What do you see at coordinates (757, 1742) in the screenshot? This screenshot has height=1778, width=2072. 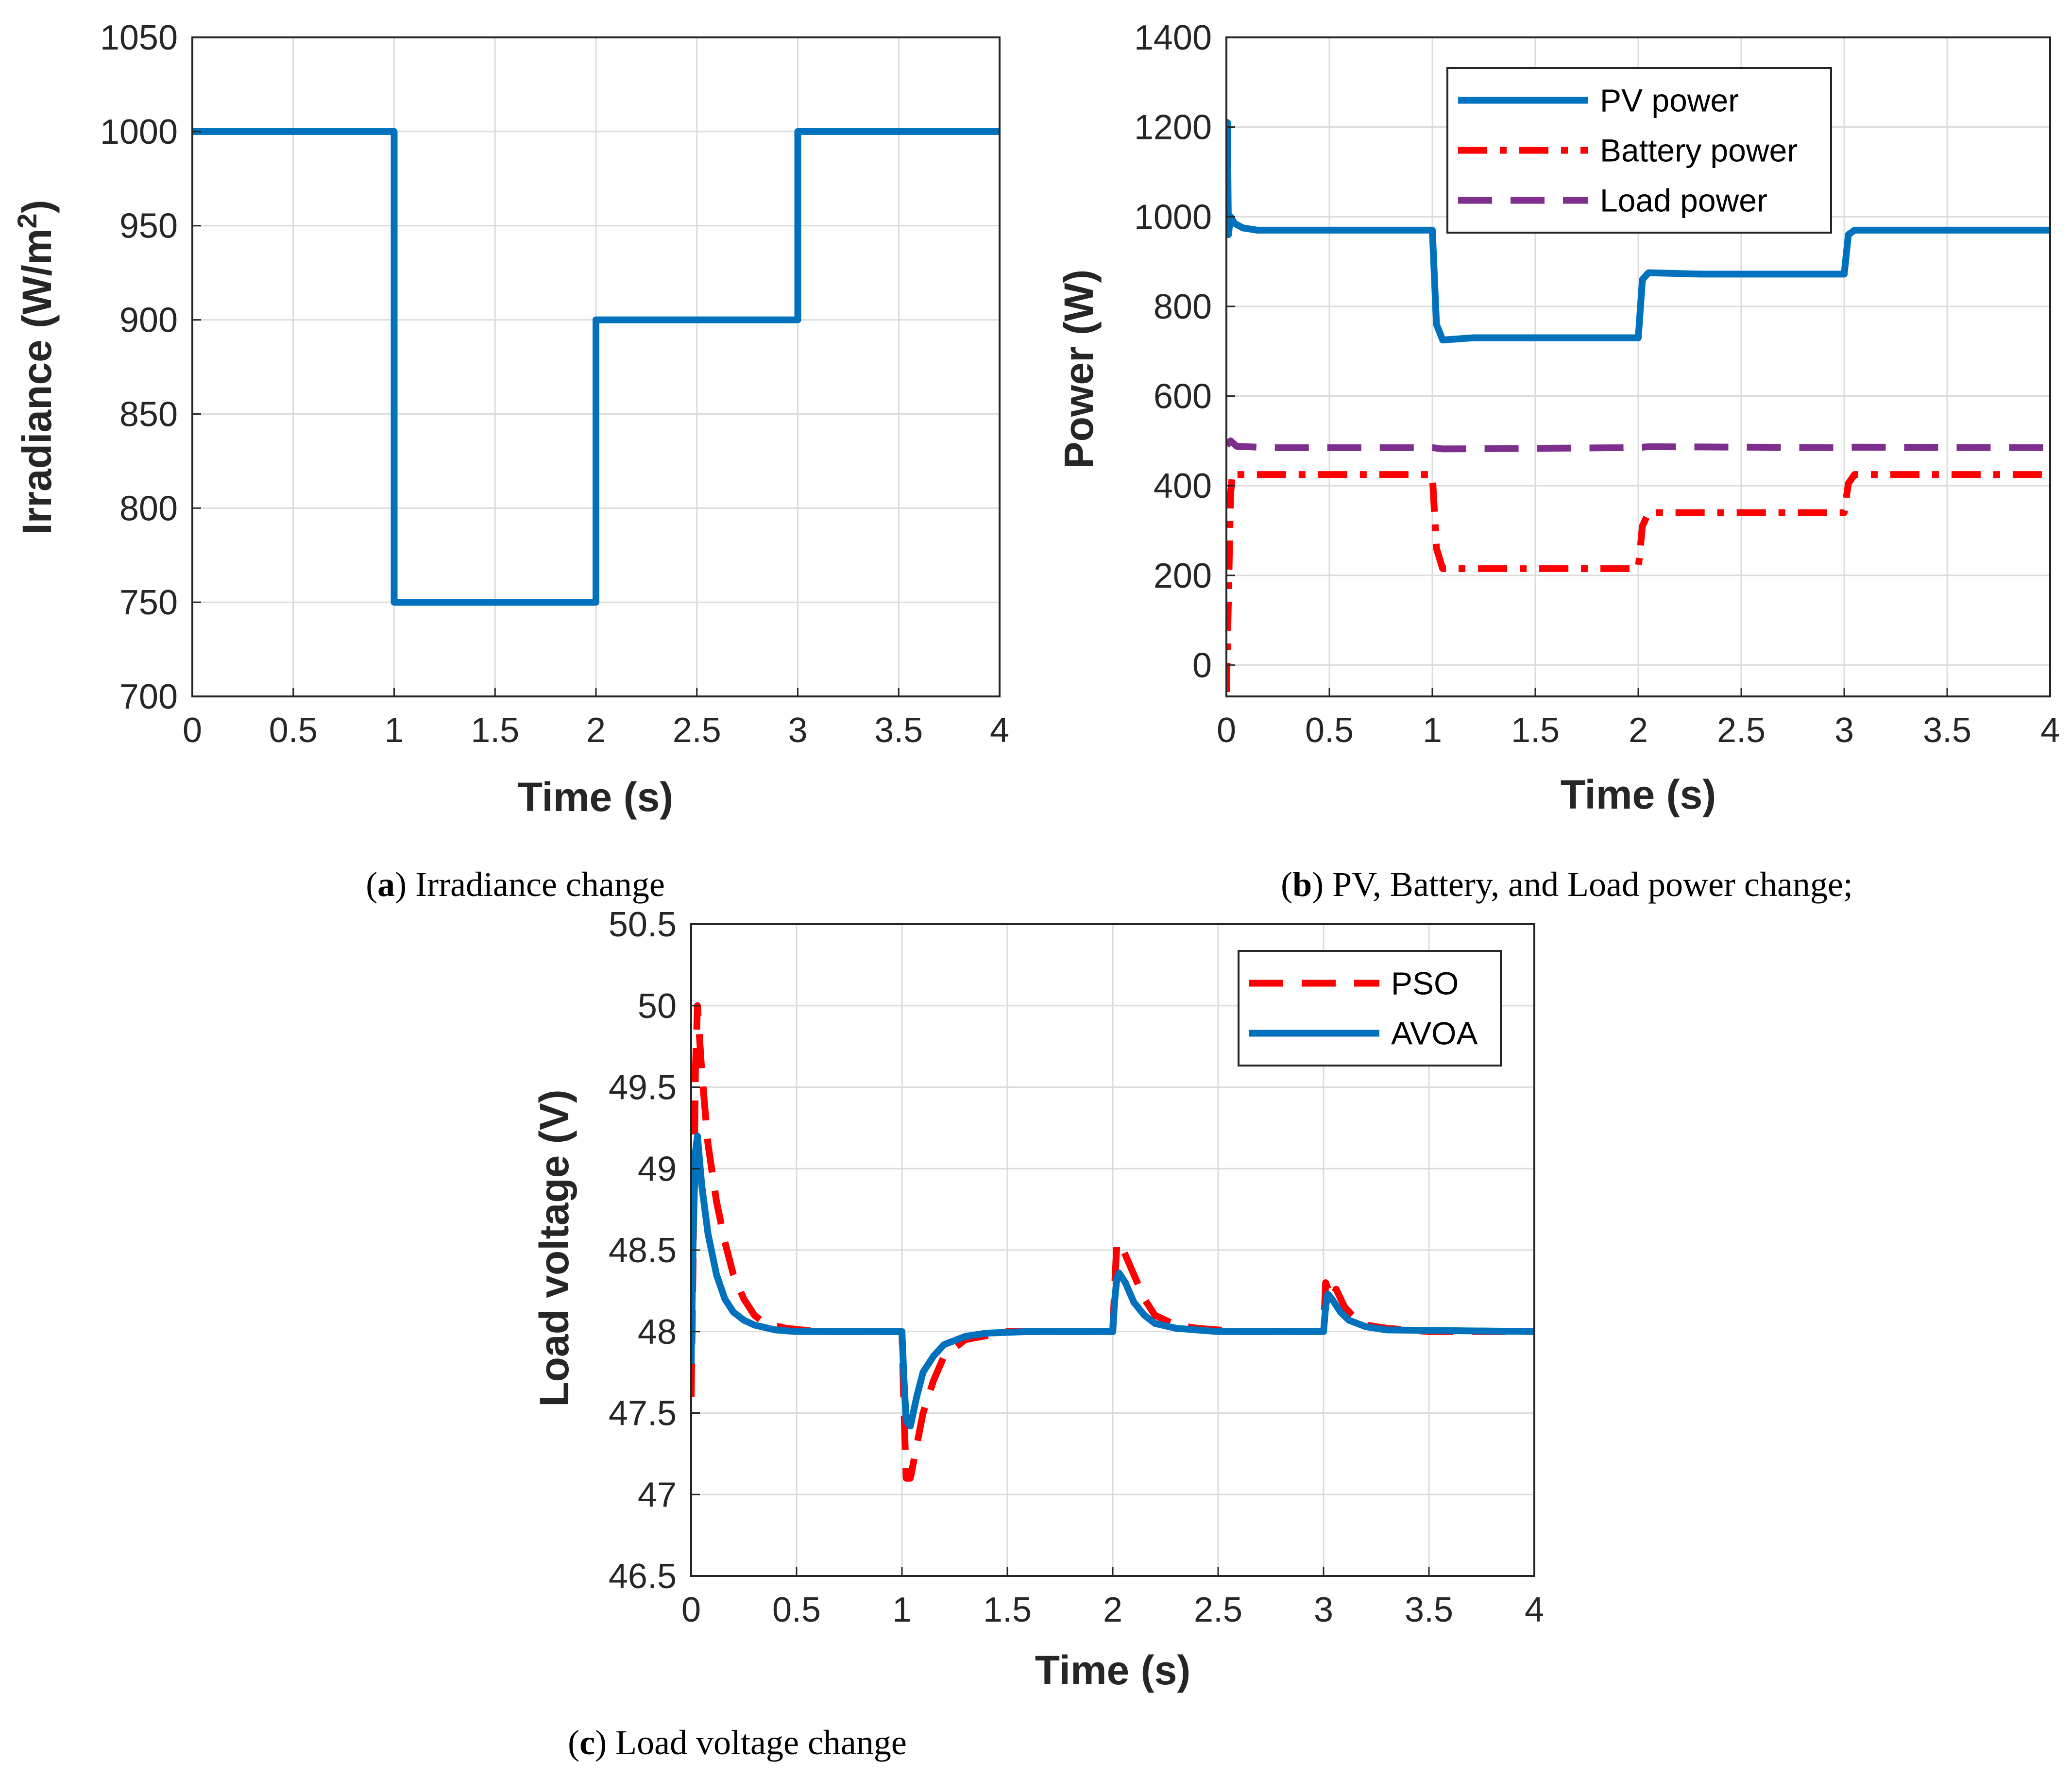 I see `panel-c-caption-text: Load voltage change` at bounding box center [757, 1742].